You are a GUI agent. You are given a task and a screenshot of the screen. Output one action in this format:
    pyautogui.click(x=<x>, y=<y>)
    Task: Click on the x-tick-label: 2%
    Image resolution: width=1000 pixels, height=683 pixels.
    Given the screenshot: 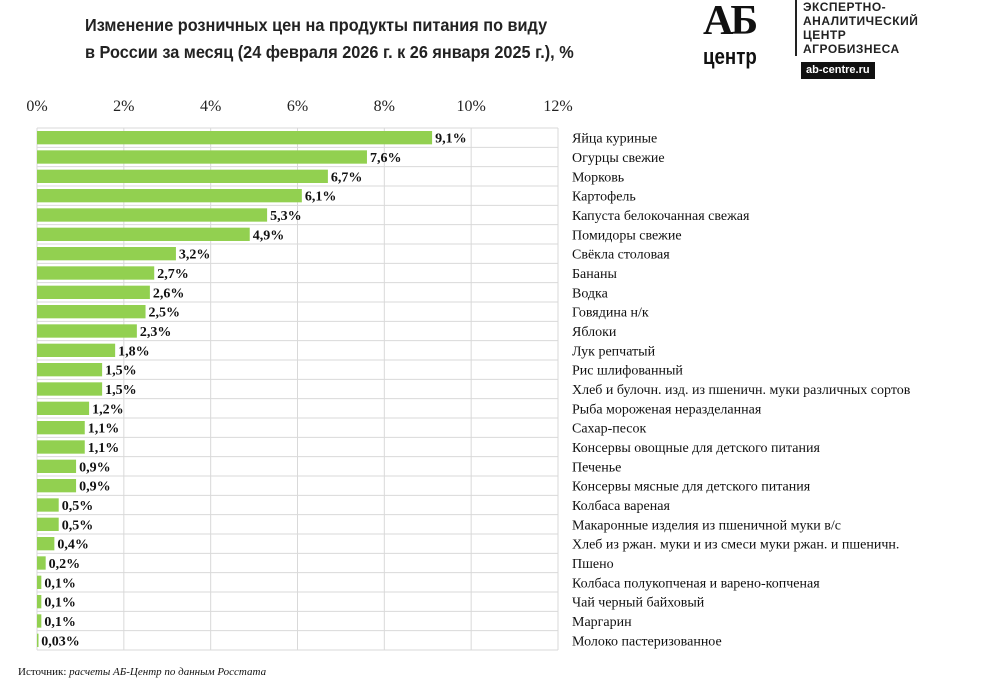 What is the action you would take?
    pyautogui.click(x=123, y=106)
    